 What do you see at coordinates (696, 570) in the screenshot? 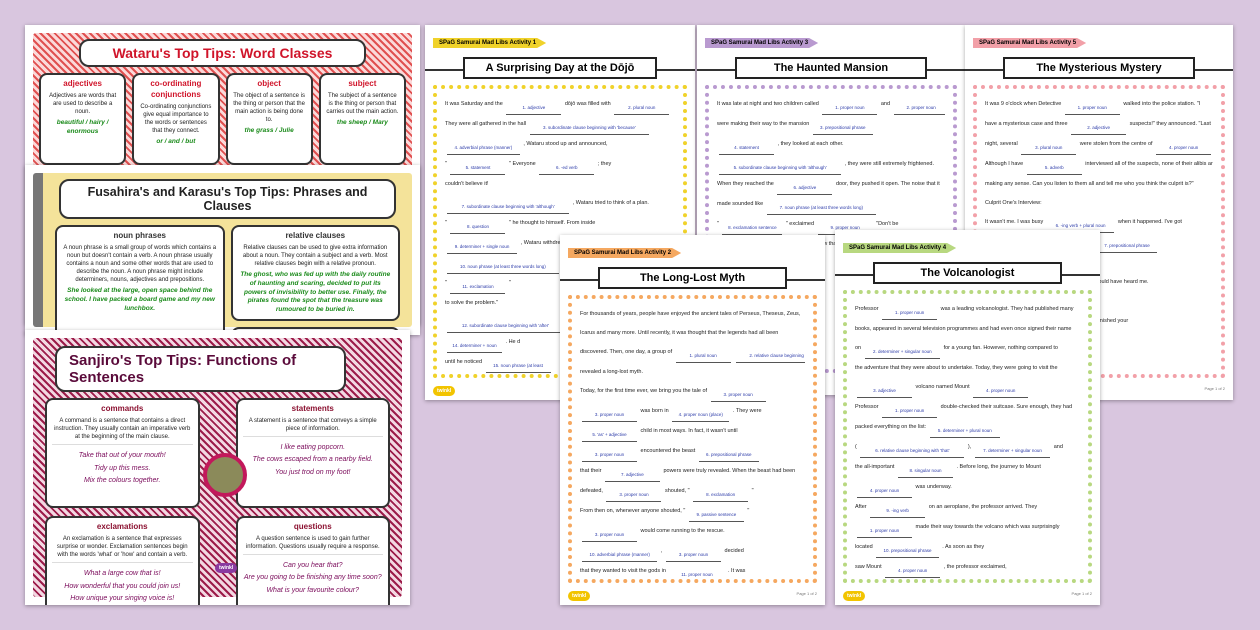
I see `blank-input: 11. proper noun` at bounding box center [696, 570].